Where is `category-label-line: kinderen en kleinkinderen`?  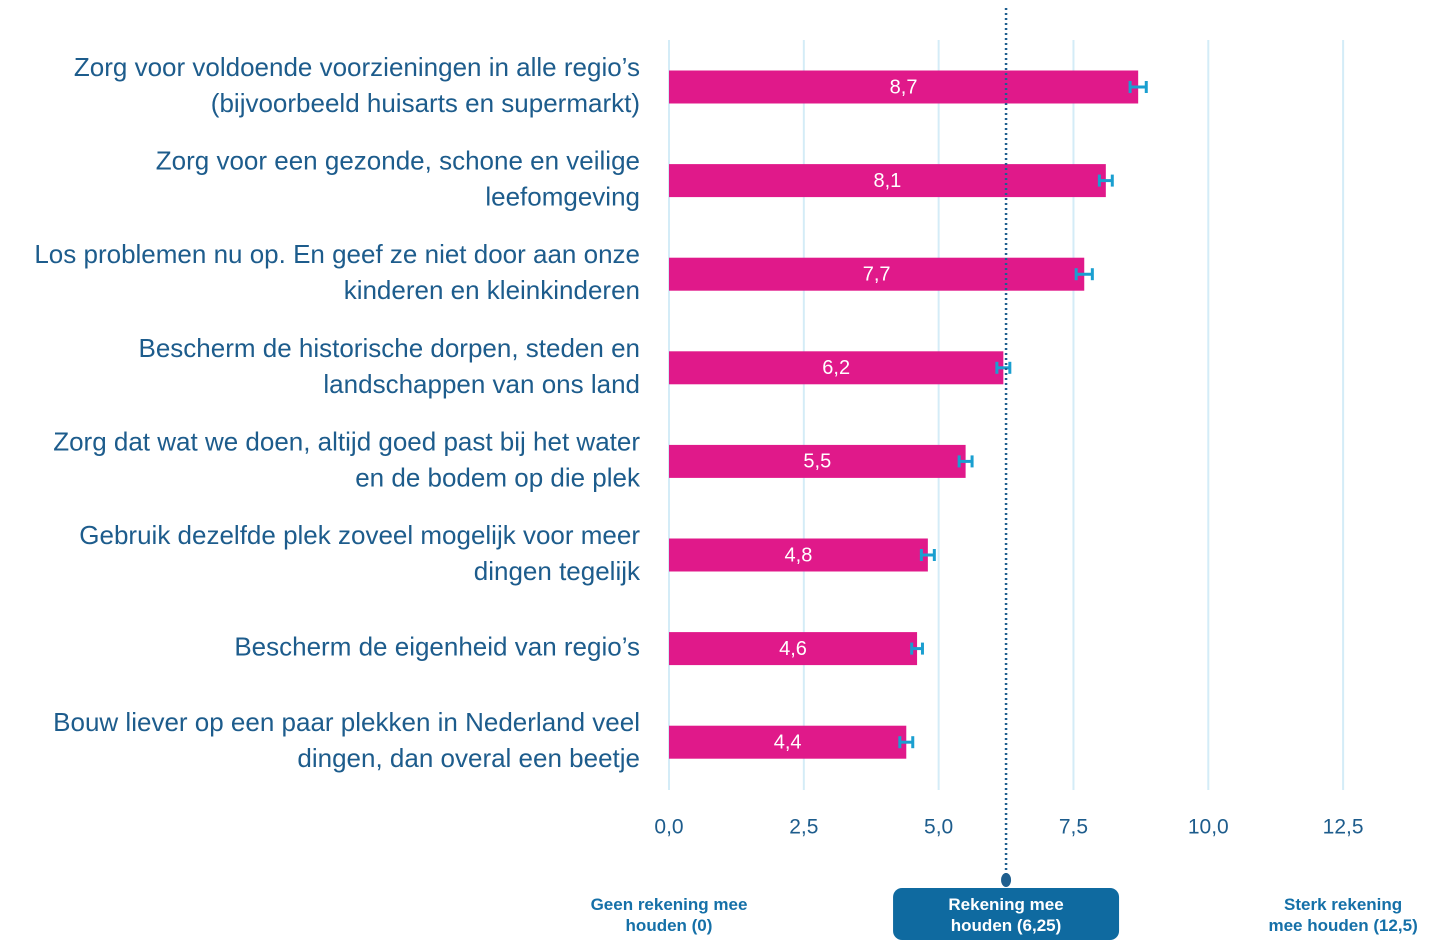
category-label-line: kinderen en kleinkinderen is located at coordinates (492, 290).